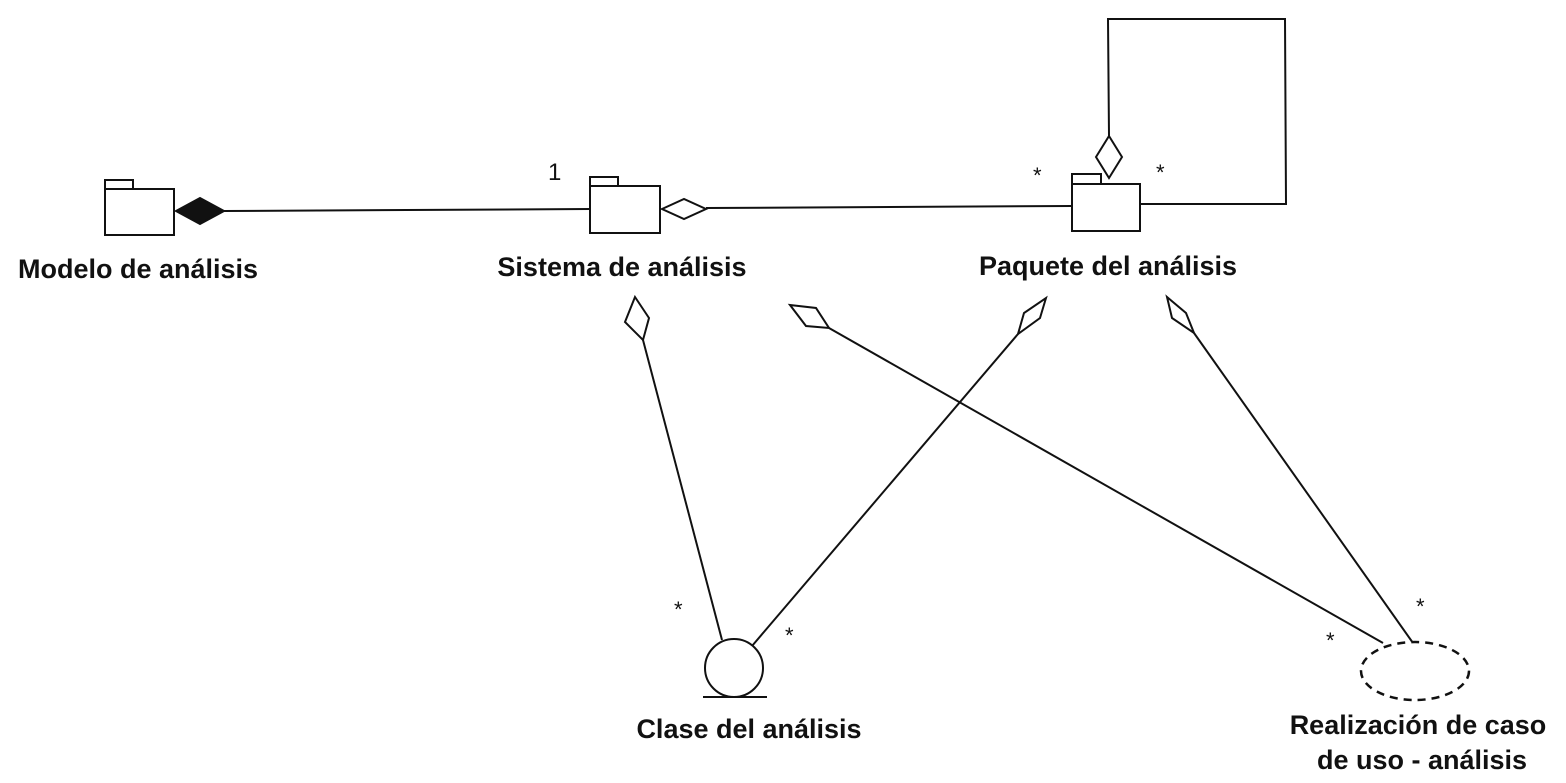  I want to click on label-realizacion-line2: de uso - análisis, so click(1422, 760).